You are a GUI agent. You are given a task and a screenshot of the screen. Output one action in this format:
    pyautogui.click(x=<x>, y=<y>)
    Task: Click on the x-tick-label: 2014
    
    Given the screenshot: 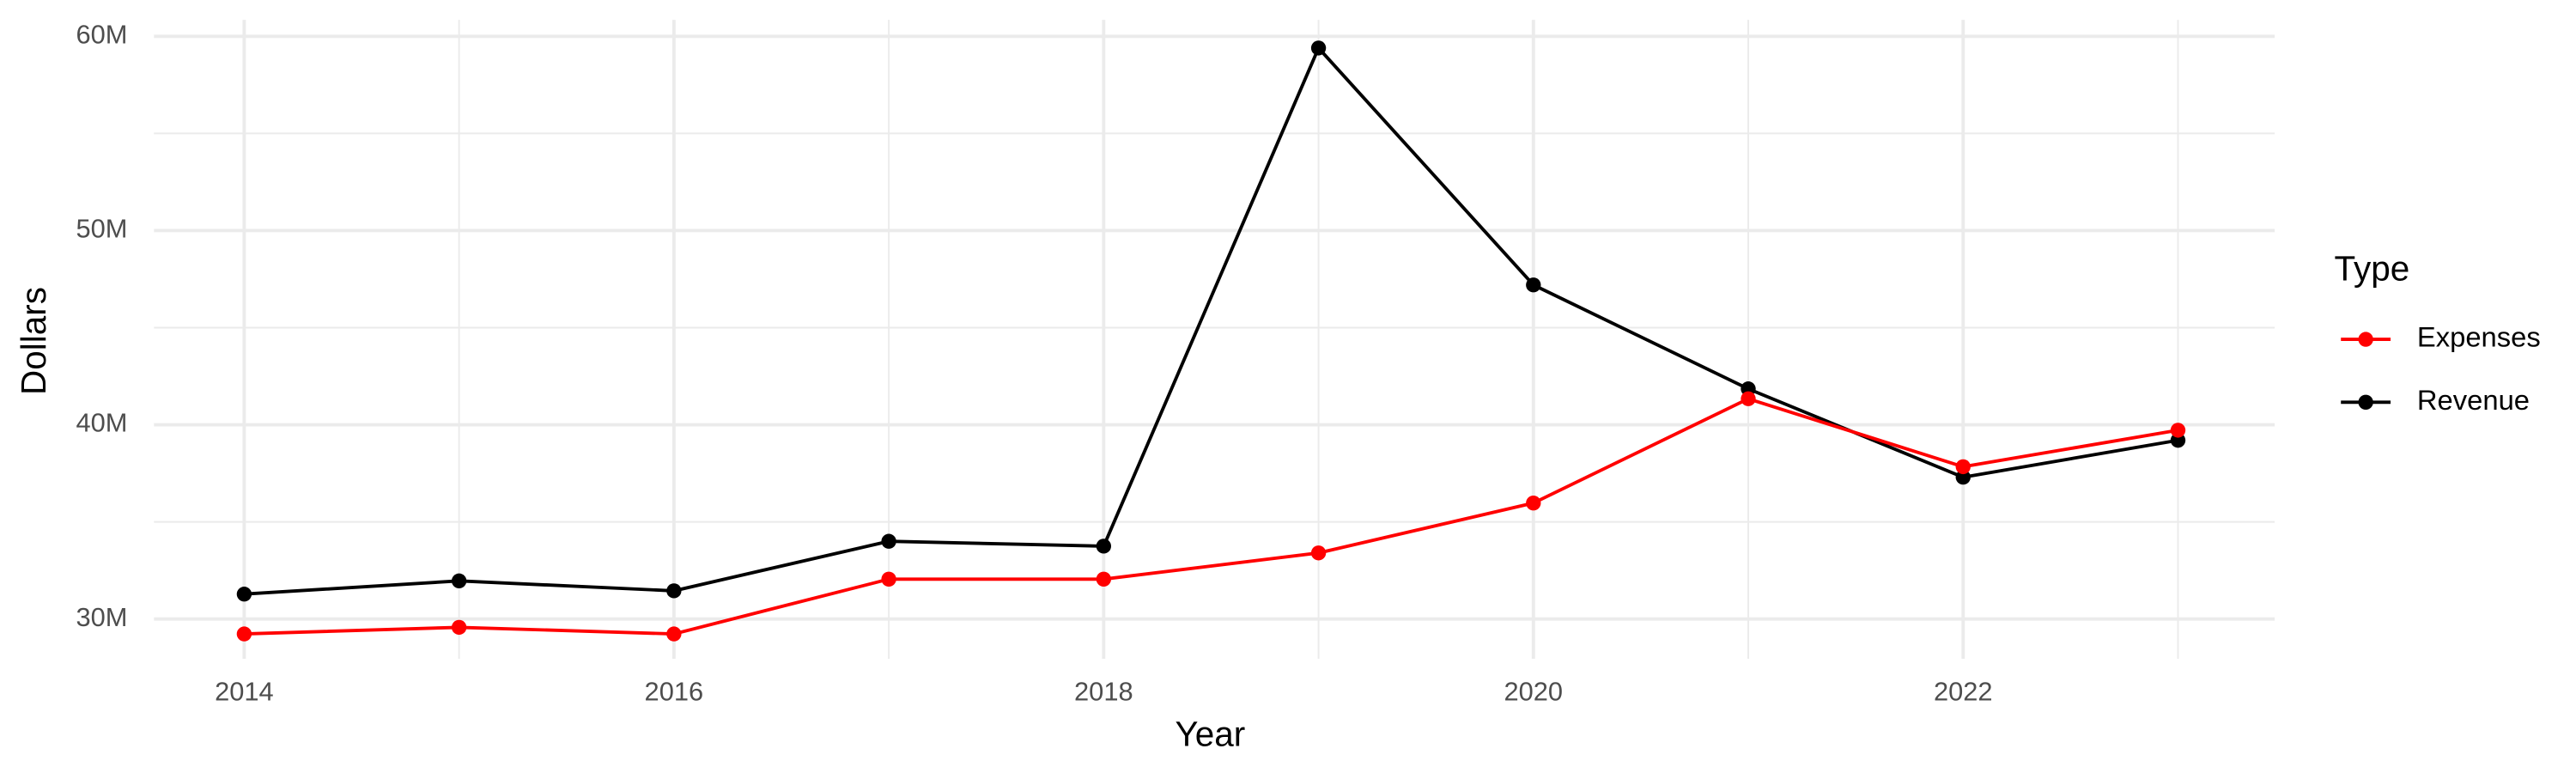 What is the action you would take?
    pyautogui.click(x=244, y=692)
    